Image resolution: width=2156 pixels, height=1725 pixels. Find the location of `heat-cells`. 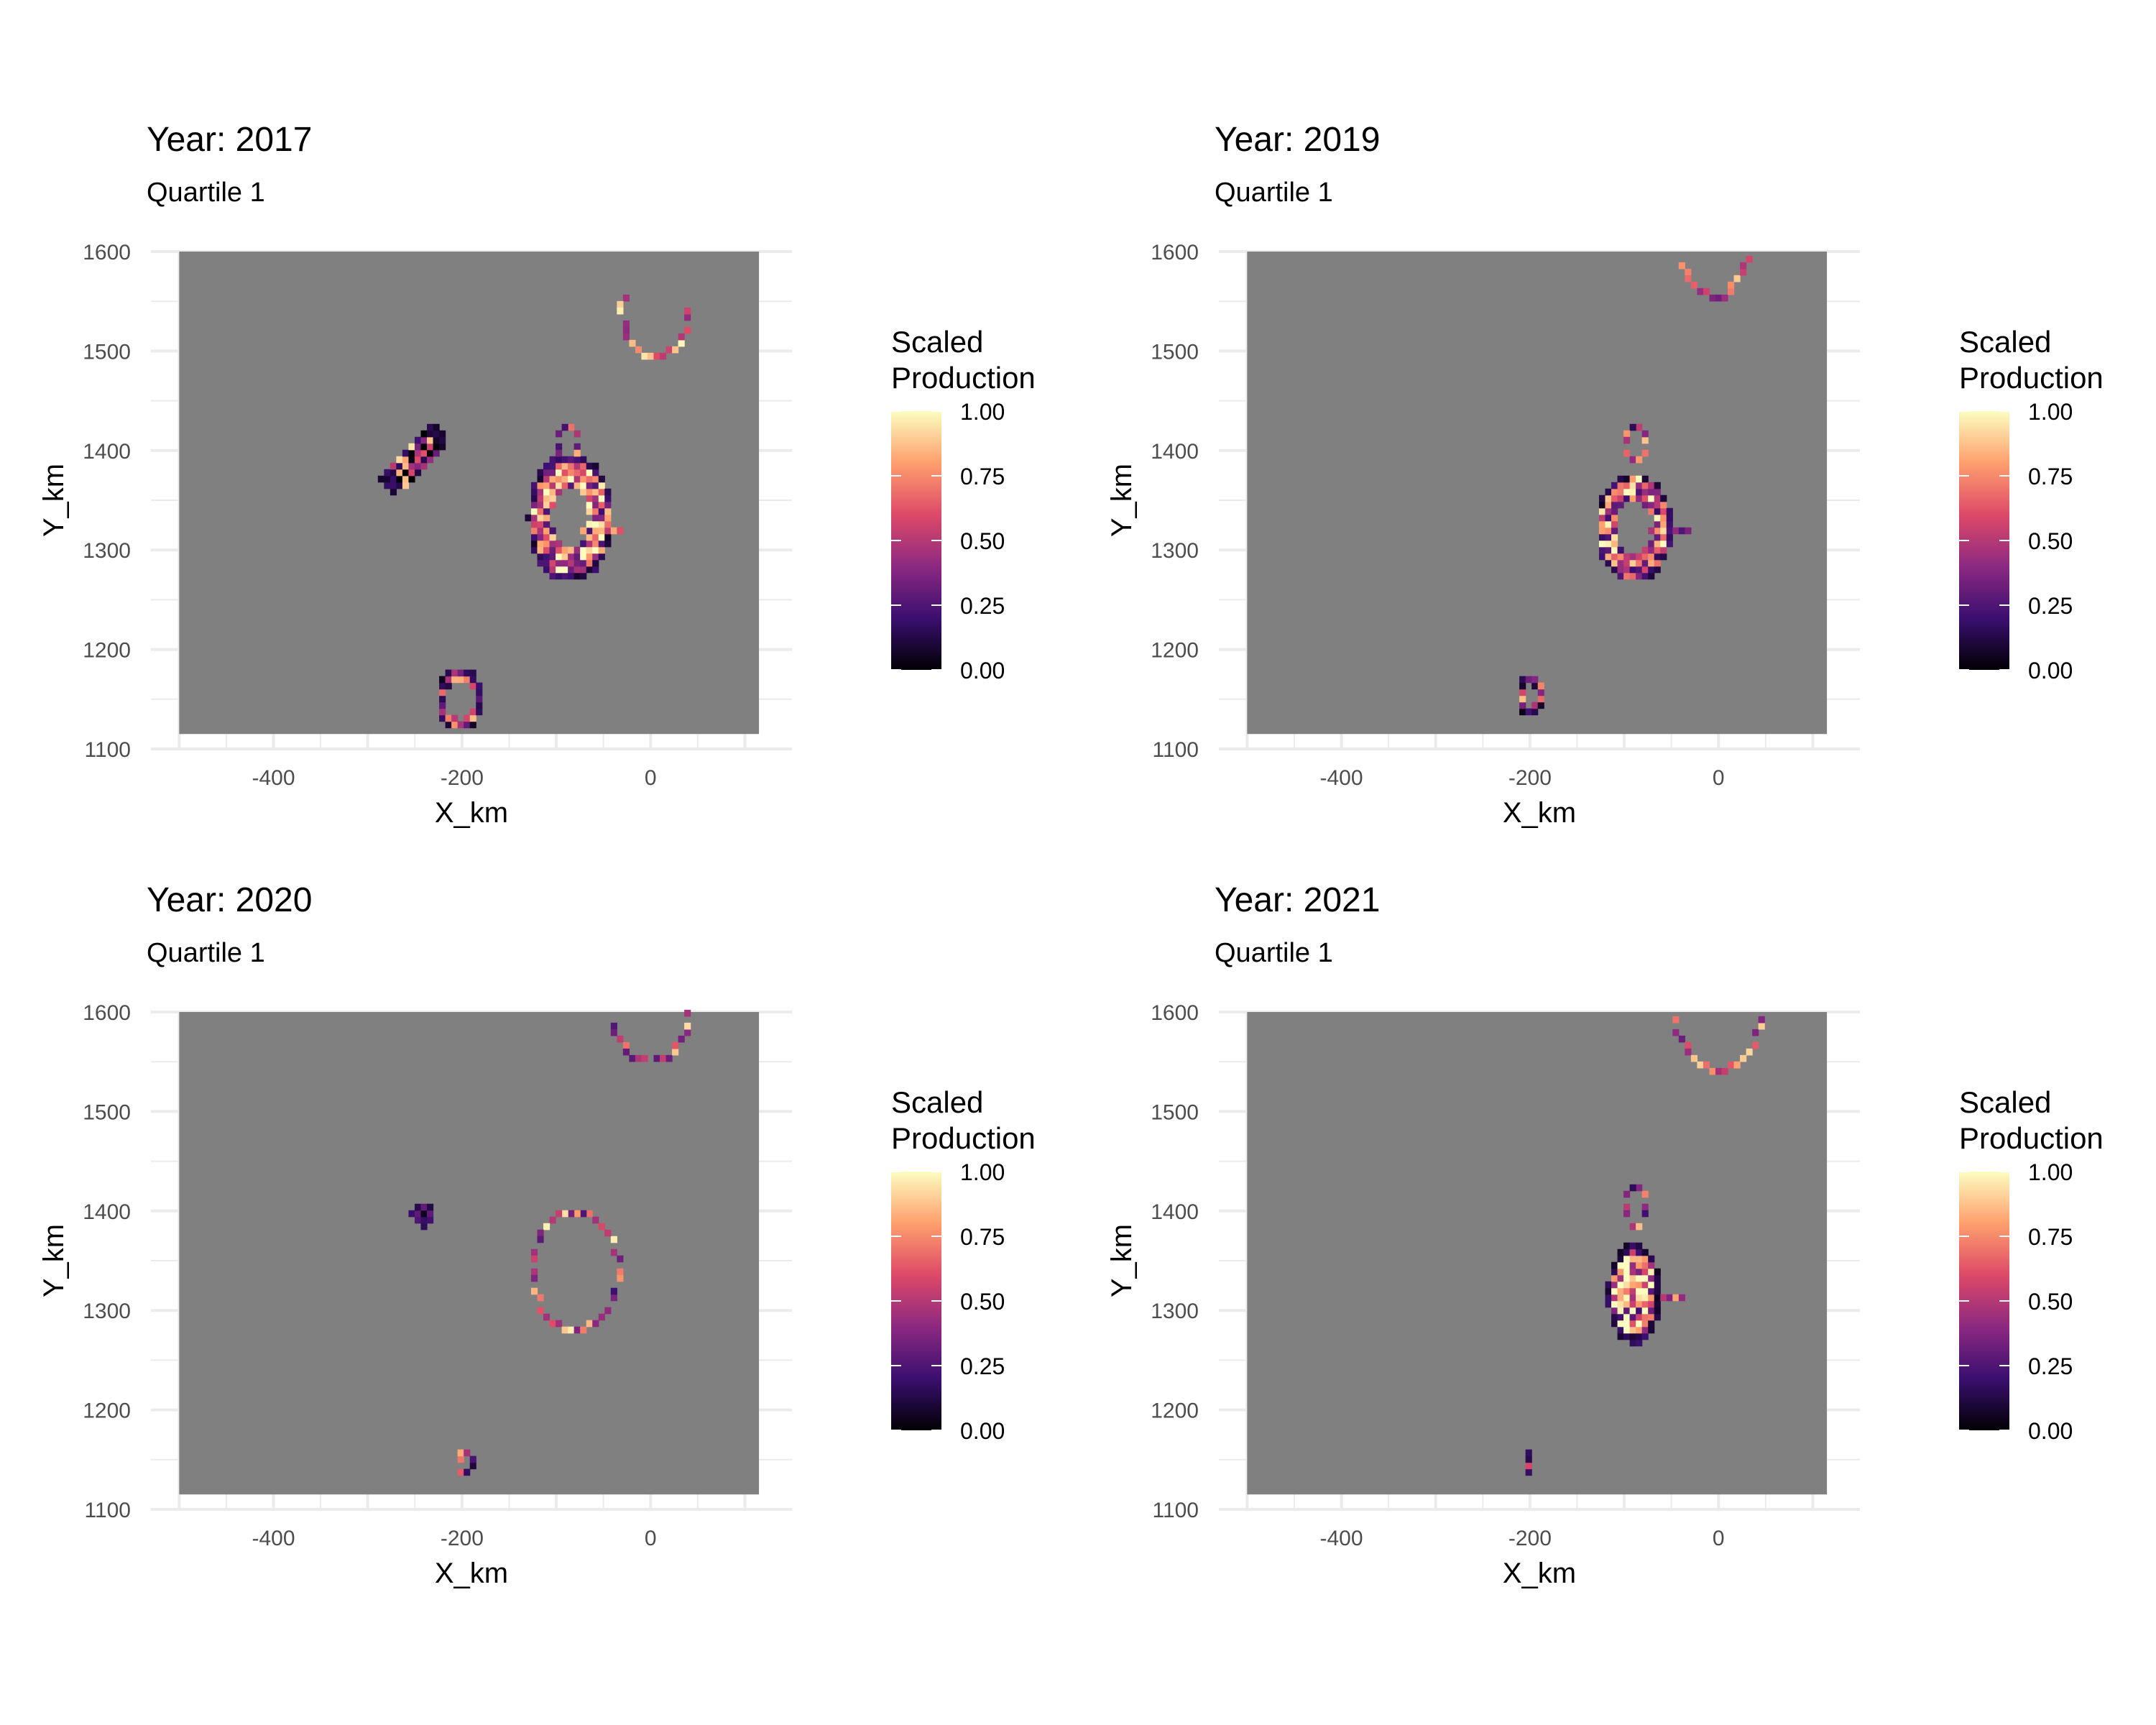

heat-cells is located at coordinates (550, 1242).